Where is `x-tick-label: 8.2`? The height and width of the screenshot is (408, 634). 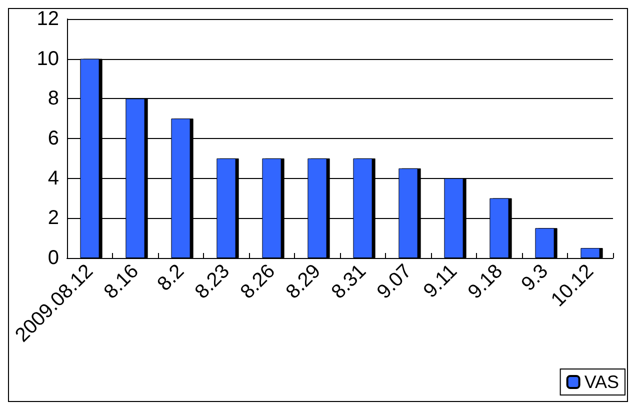
x-tick-label: 8.2 is located at coordinates (171, 278).